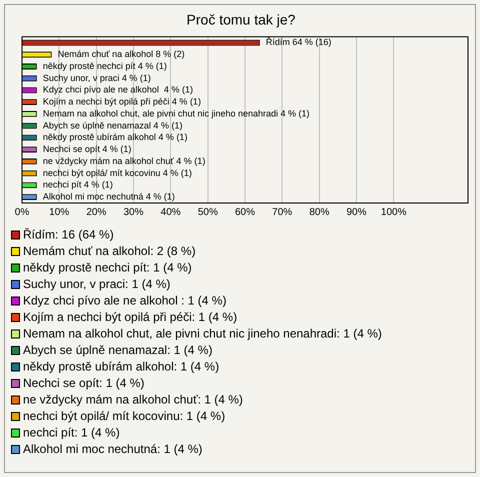  I want to click on x-tick-label: 90%, so click(356, 212).